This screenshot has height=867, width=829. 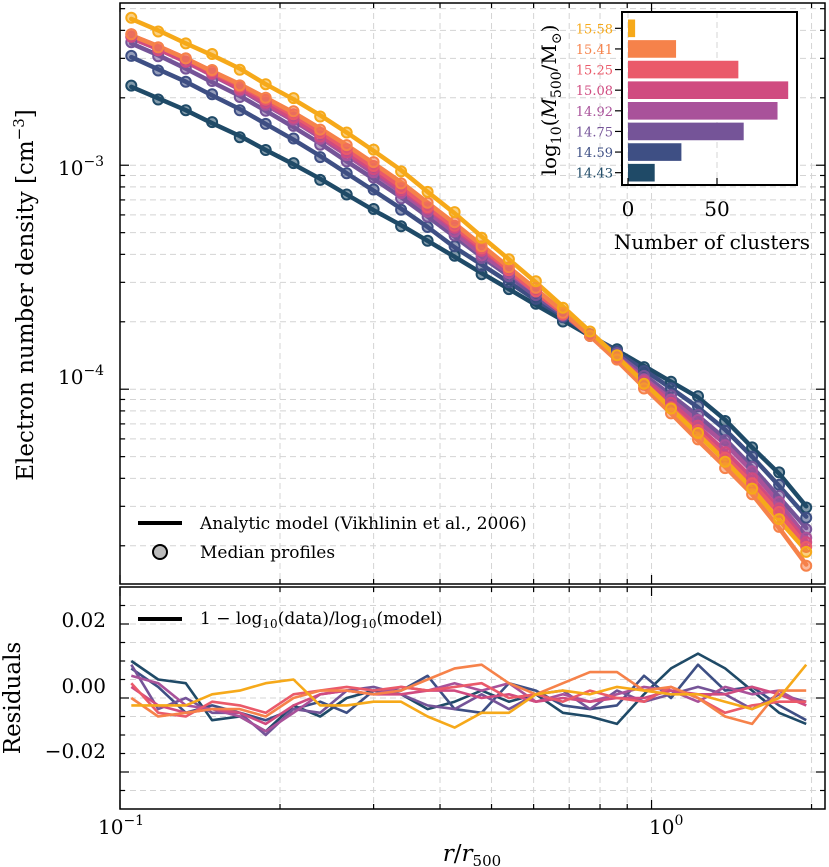 What do you see at coordinates (454, 246) in the screenshot?
I see `median-point-14.59-12` at bounding box center [454, 246].